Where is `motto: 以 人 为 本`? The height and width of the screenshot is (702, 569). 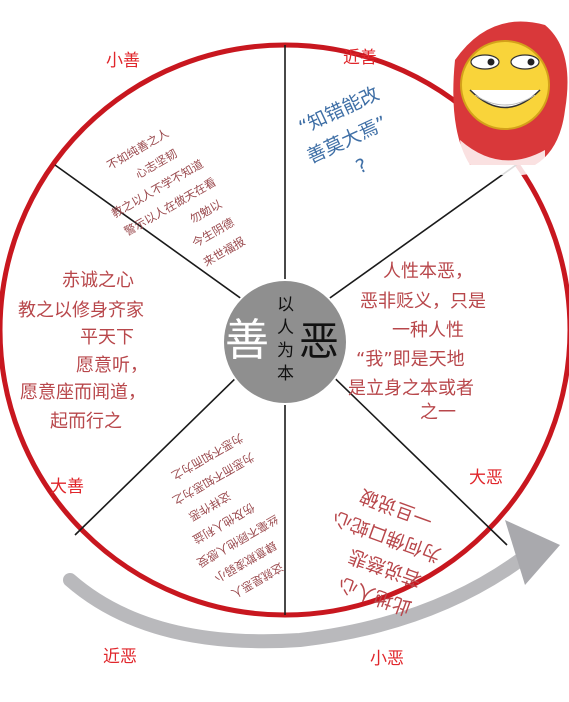 motto: 以 人 为 本 is located at coordinates (285, 339).